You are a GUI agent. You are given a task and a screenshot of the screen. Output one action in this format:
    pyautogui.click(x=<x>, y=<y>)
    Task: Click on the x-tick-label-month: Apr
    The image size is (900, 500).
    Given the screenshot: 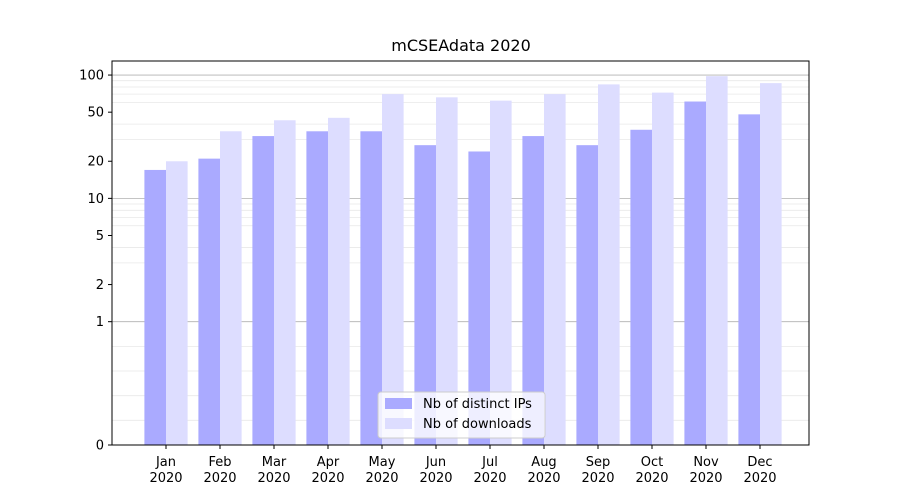 What is the action you would take?
    pyautogui.click(x=328, y=462)
    